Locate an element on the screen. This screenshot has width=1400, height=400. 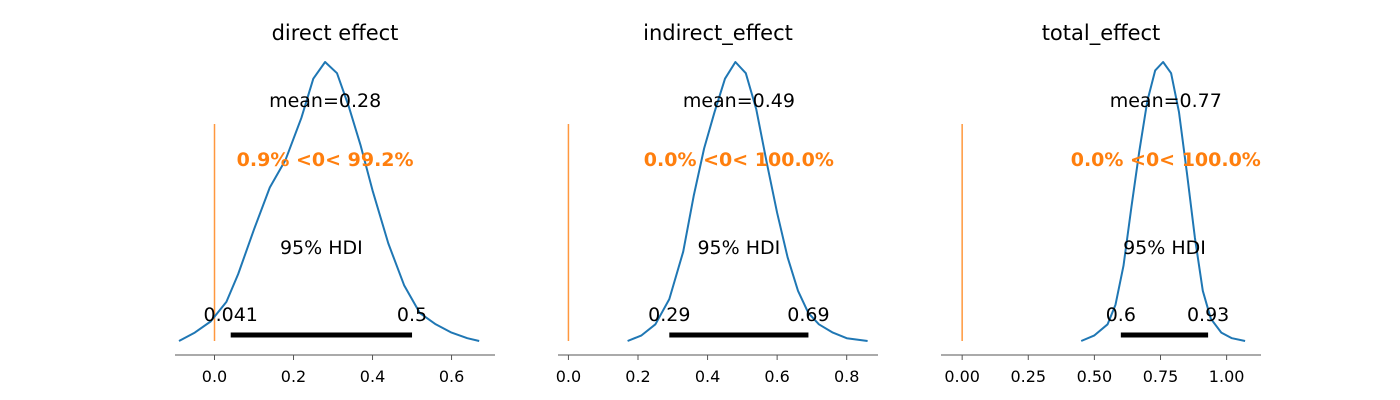
x-tick-label: 0.50 is located at coordinates (1095, 376).